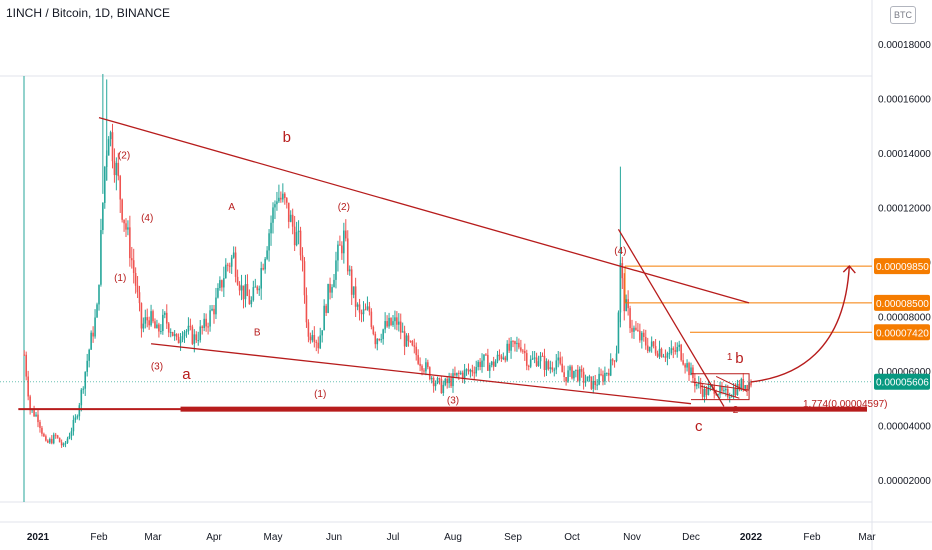 Image resolution: width=932 pixels, height=550 pixels. What do you see at coordinates (739, 358) in the screenshot?
I see `wave-label-large: b` at bounding box center [739, 358].